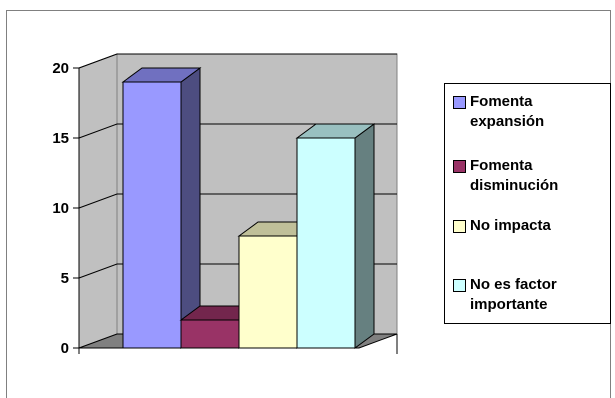 This screenshot has height=398, width=615. What do you see at coordinates (60, 68) in the screenshot?
I see `y-tick-label-20: 20` at bounding box center [60, 68].